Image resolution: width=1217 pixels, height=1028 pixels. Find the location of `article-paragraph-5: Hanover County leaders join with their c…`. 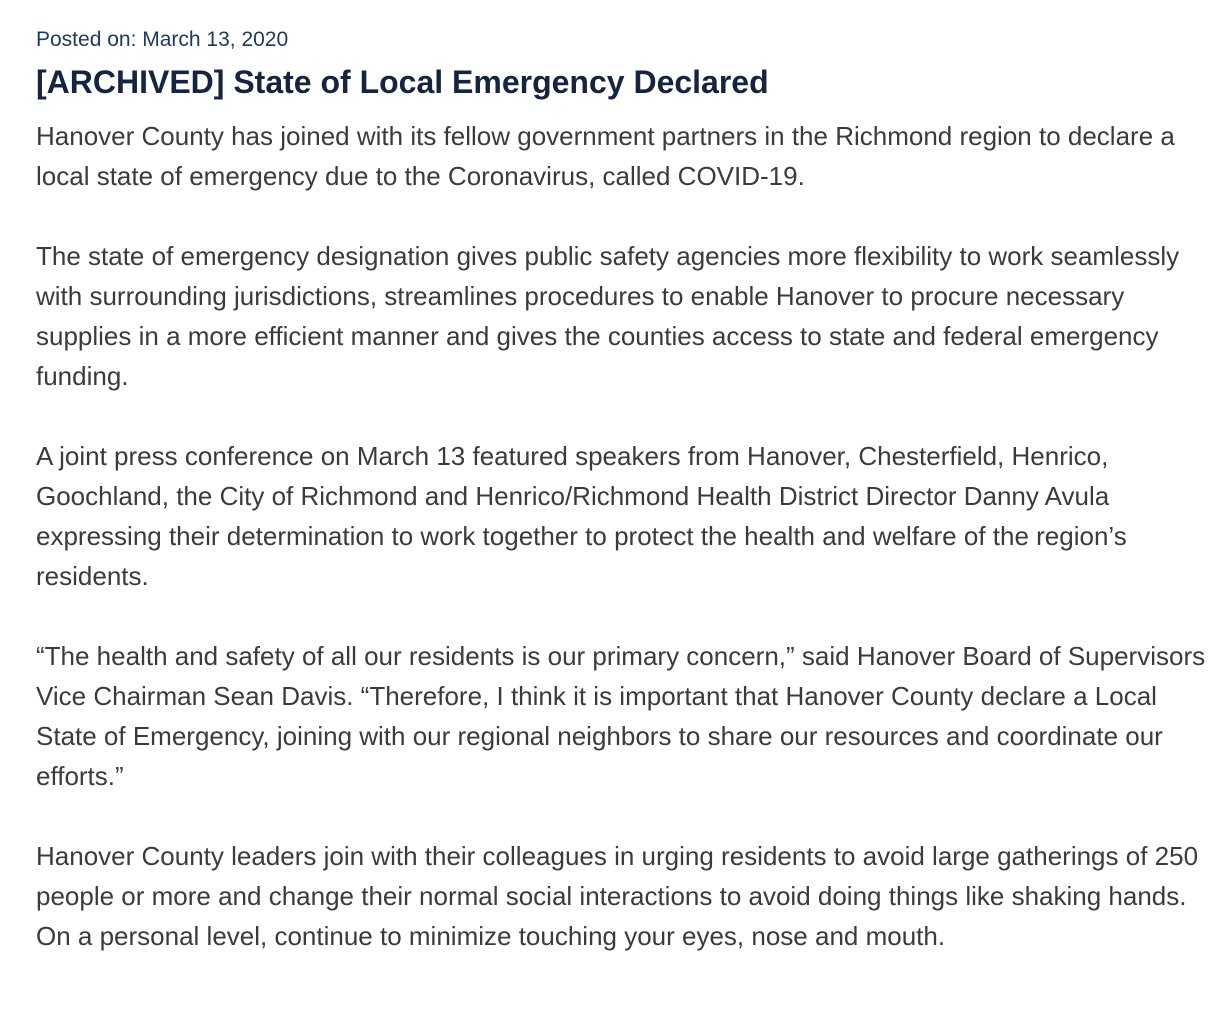

article-paragraph-5: Hanover County leaders join with their c… is located at coordinates (617, 896).